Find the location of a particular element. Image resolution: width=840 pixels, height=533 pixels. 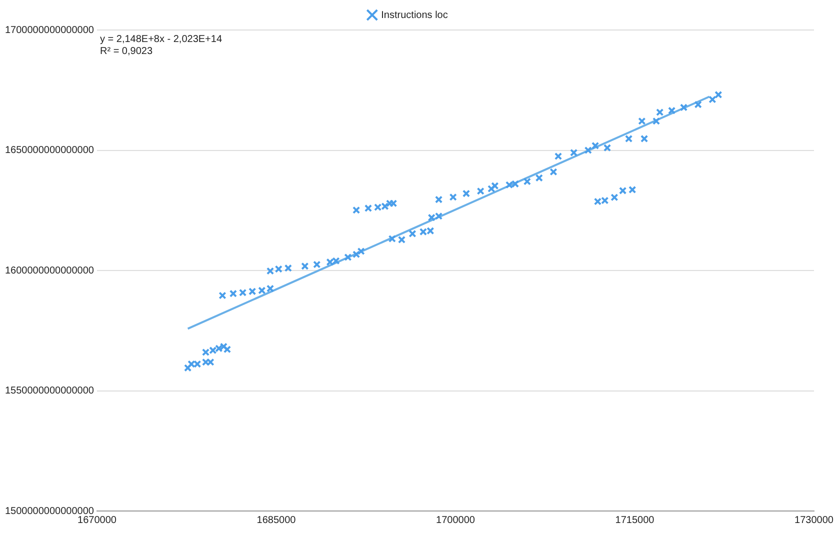

x-tick-label: 1715000 is located at coordinates (635, 520).